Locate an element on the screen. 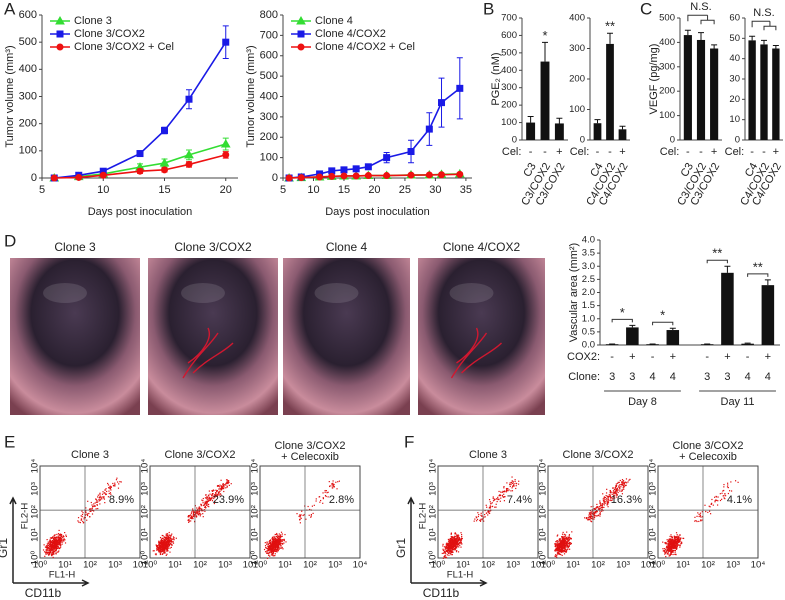 This screenshot has width=785, height=600. bar is located at coordinates (673, 337).